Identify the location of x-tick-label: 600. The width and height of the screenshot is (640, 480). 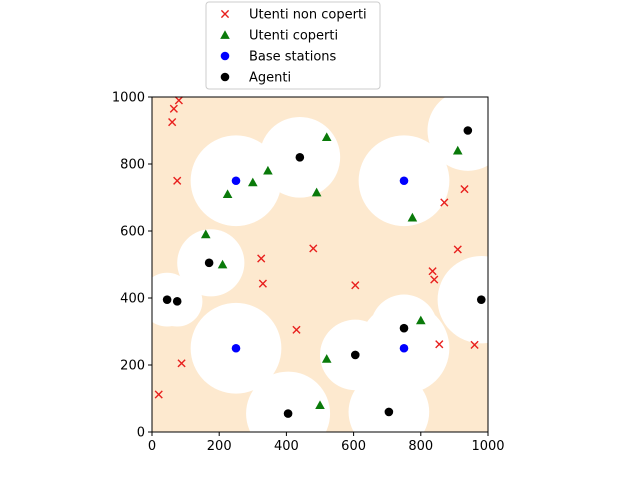
(353, 446).